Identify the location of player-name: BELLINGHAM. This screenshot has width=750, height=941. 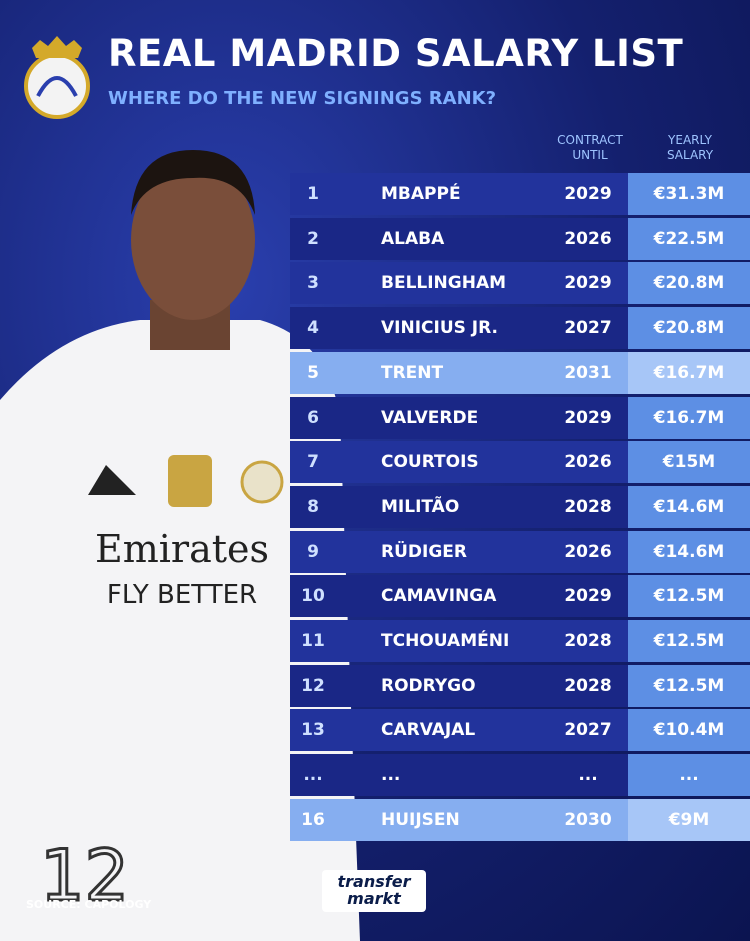
(444, 283).